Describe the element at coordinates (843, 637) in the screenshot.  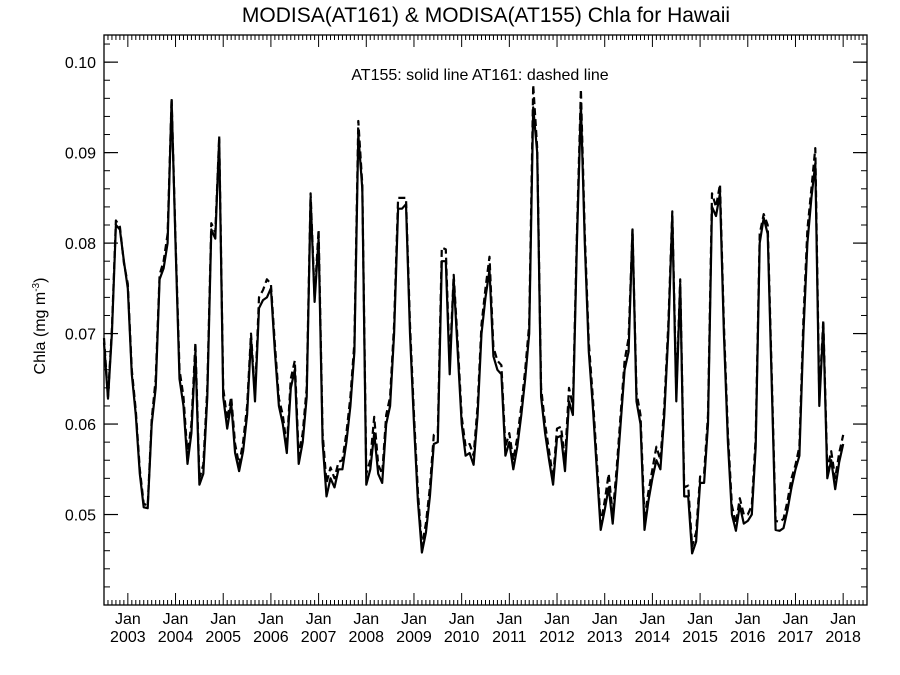
I see `x-tick-year-label: 2018` at that location.